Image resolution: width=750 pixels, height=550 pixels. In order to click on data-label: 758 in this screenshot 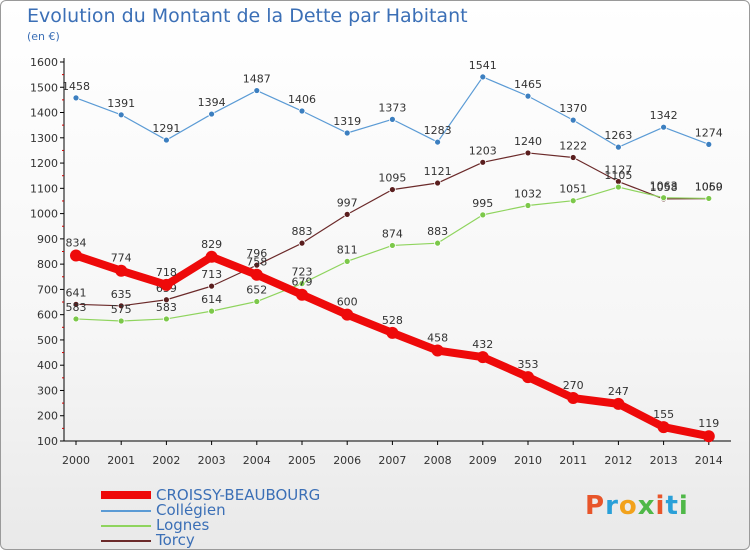, I will do `click(256, 262)`.